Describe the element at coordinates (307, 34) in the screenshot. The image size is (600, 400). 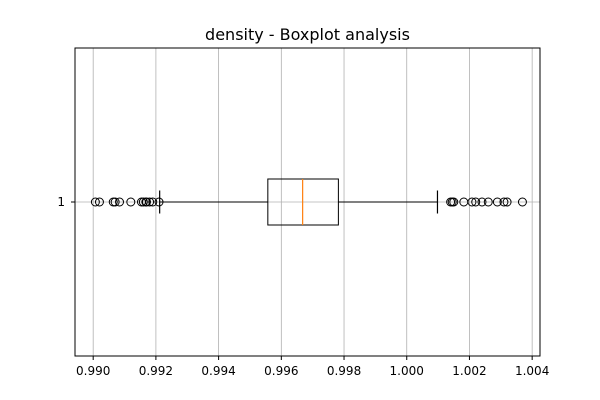
I see `chart-title: density - Boxplot analysis` at that location.